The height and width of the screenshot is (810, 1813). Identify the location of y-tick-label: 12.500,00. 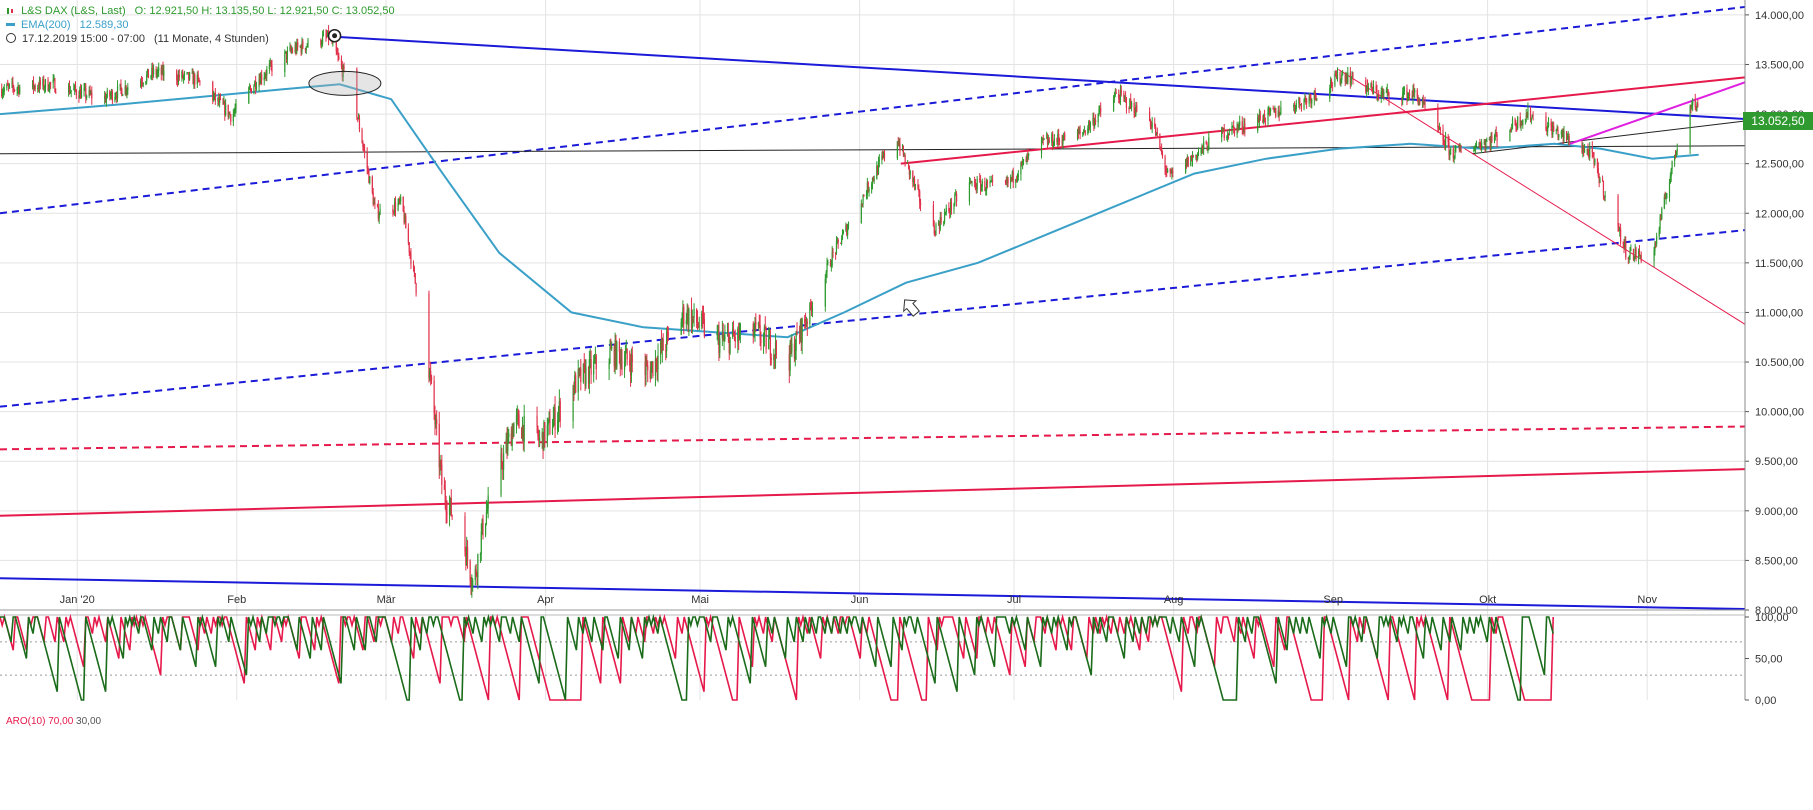
(1779, 165).